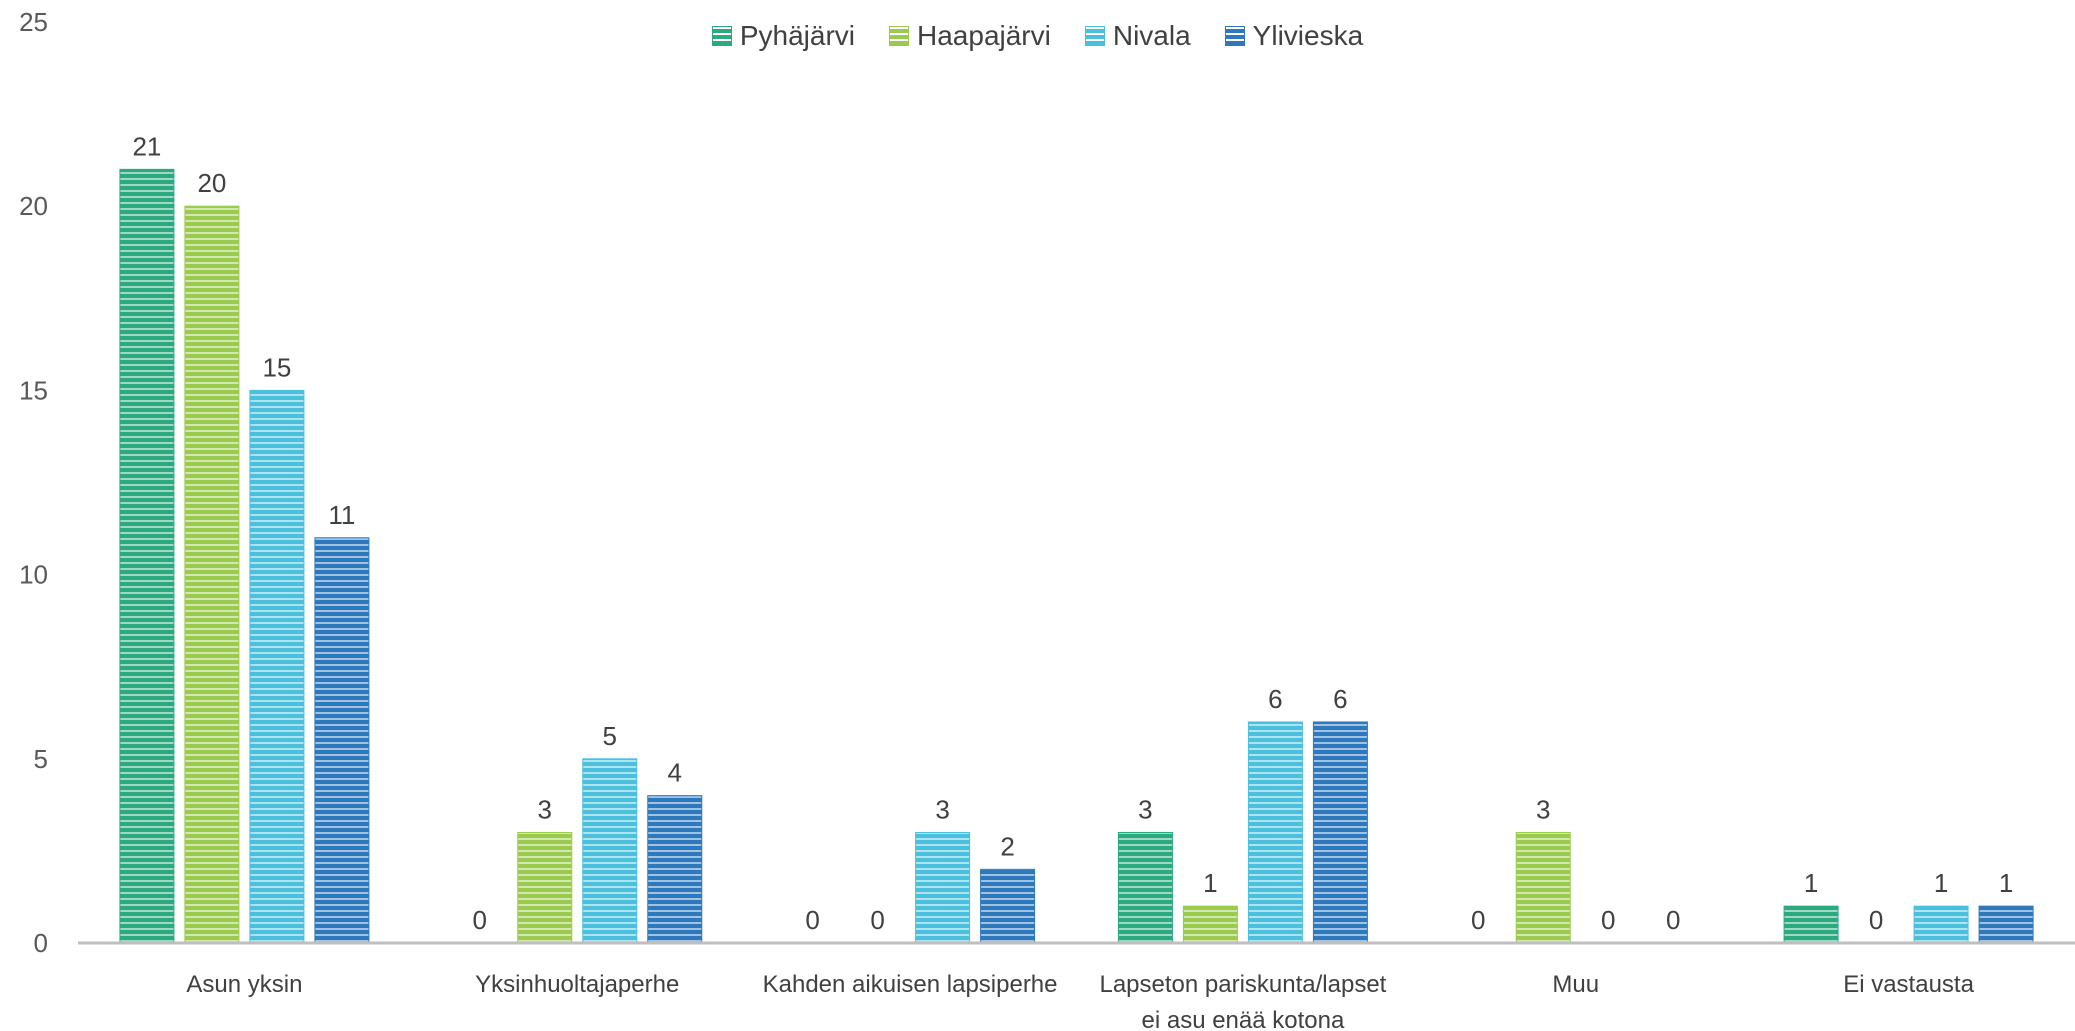 This screenshot has height=1031, width=2075. Describe the element at coordinates (1308, 35) in the screenshot. I see `legend-label: Ylivieska` at that location.